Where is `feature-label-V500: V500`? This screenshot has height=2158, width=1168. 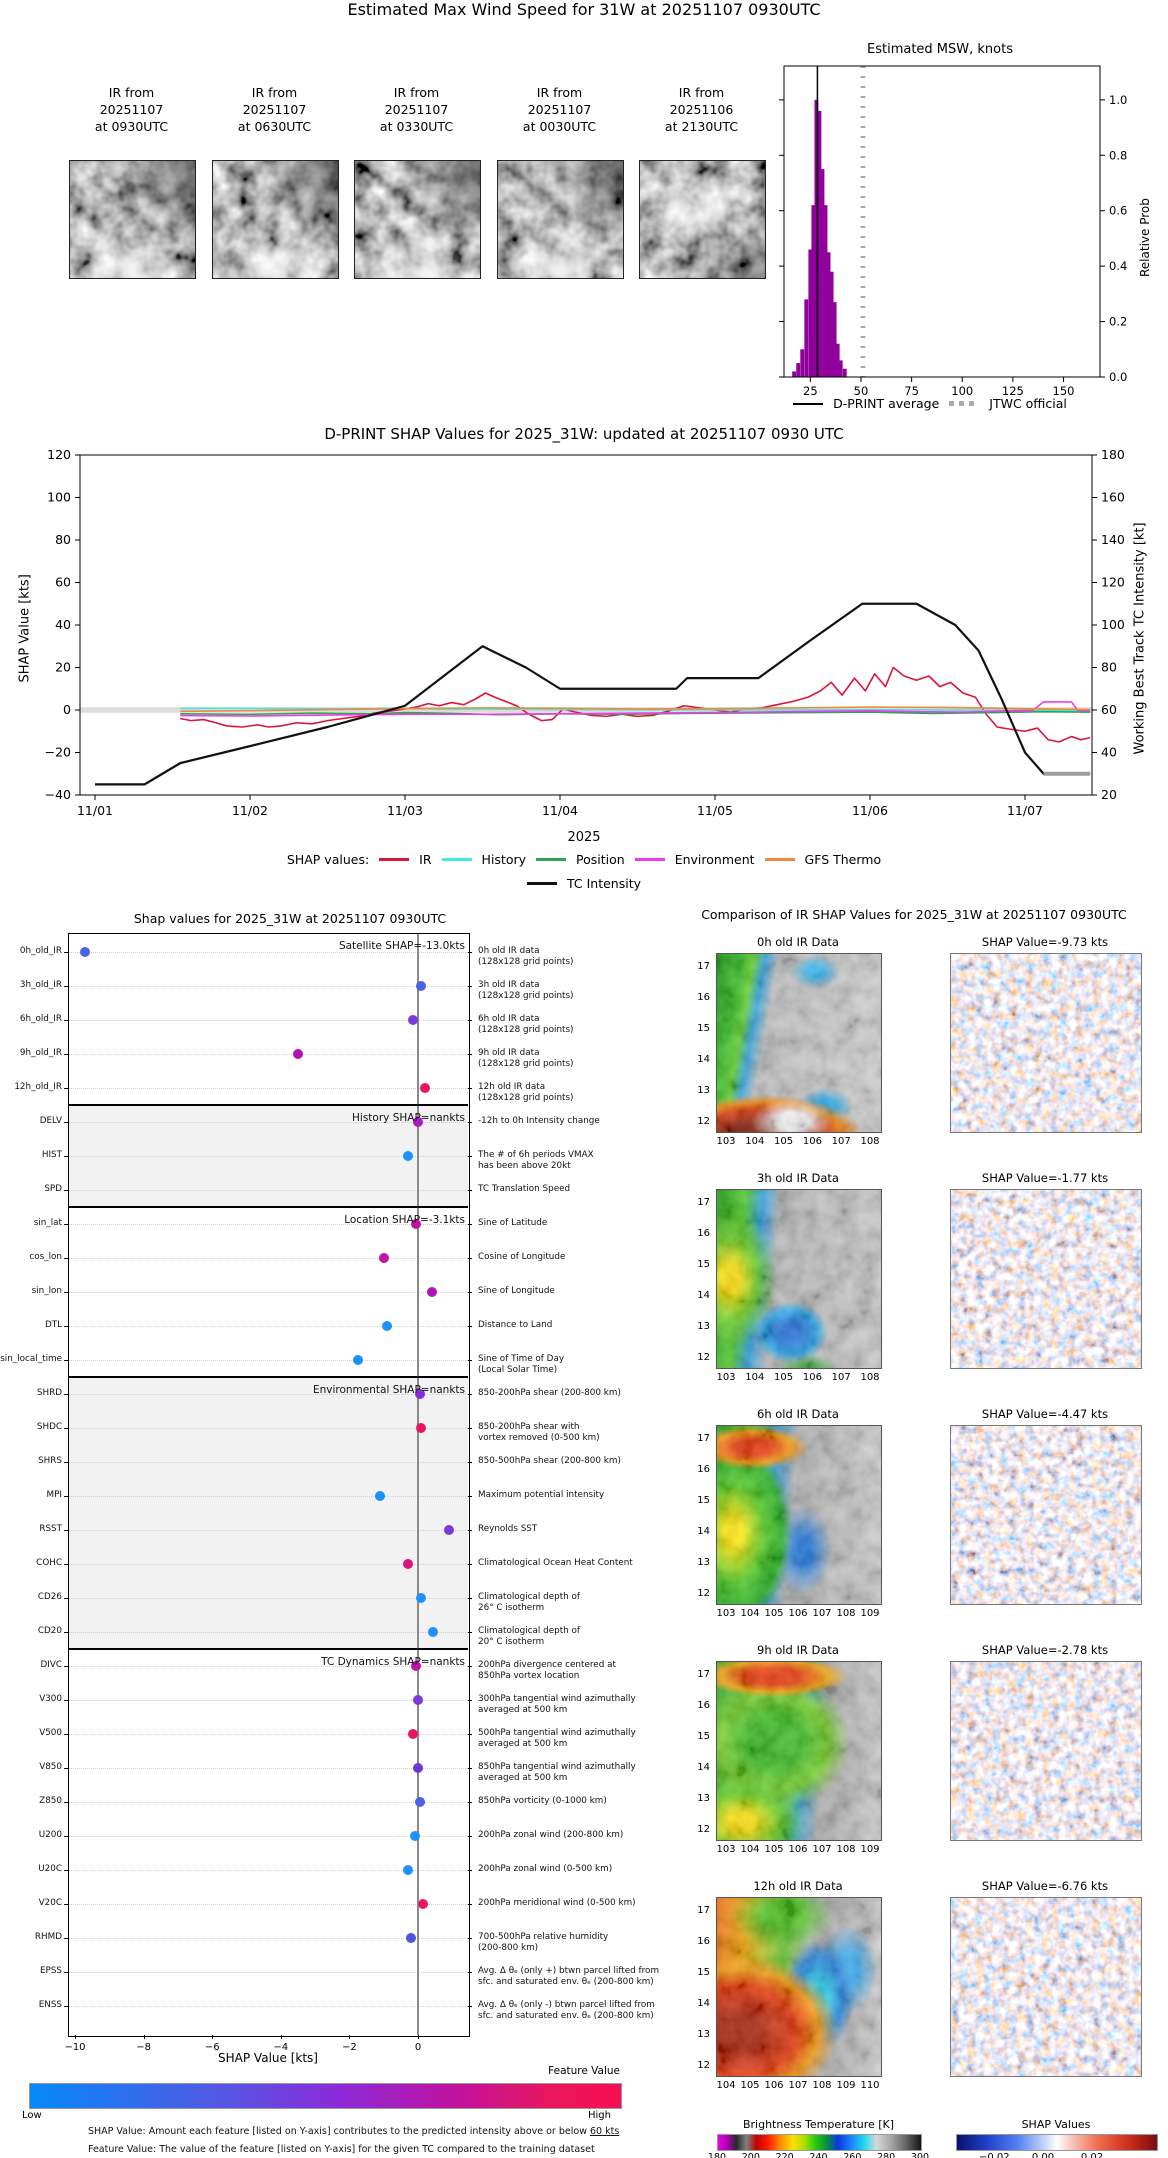
feature-label-V500: V500 is located at coordinates (50, 1733).